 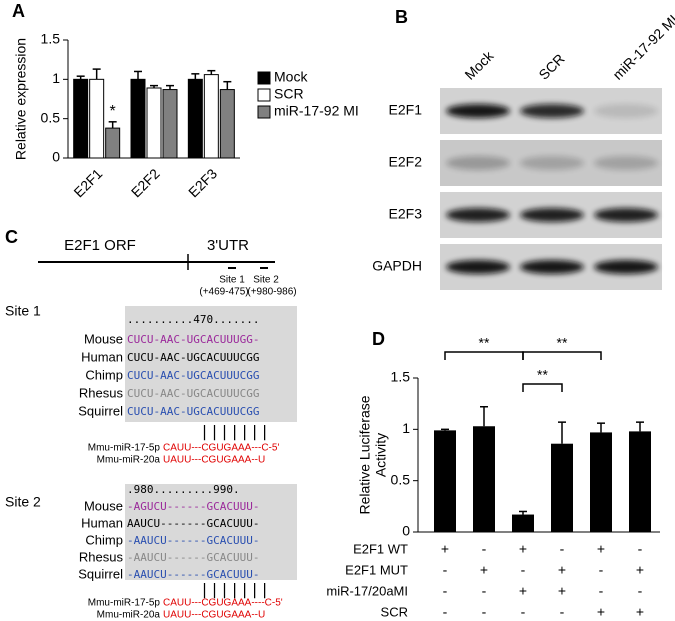 I want to click on legend-label: SCR, so click(x=289, y=94).